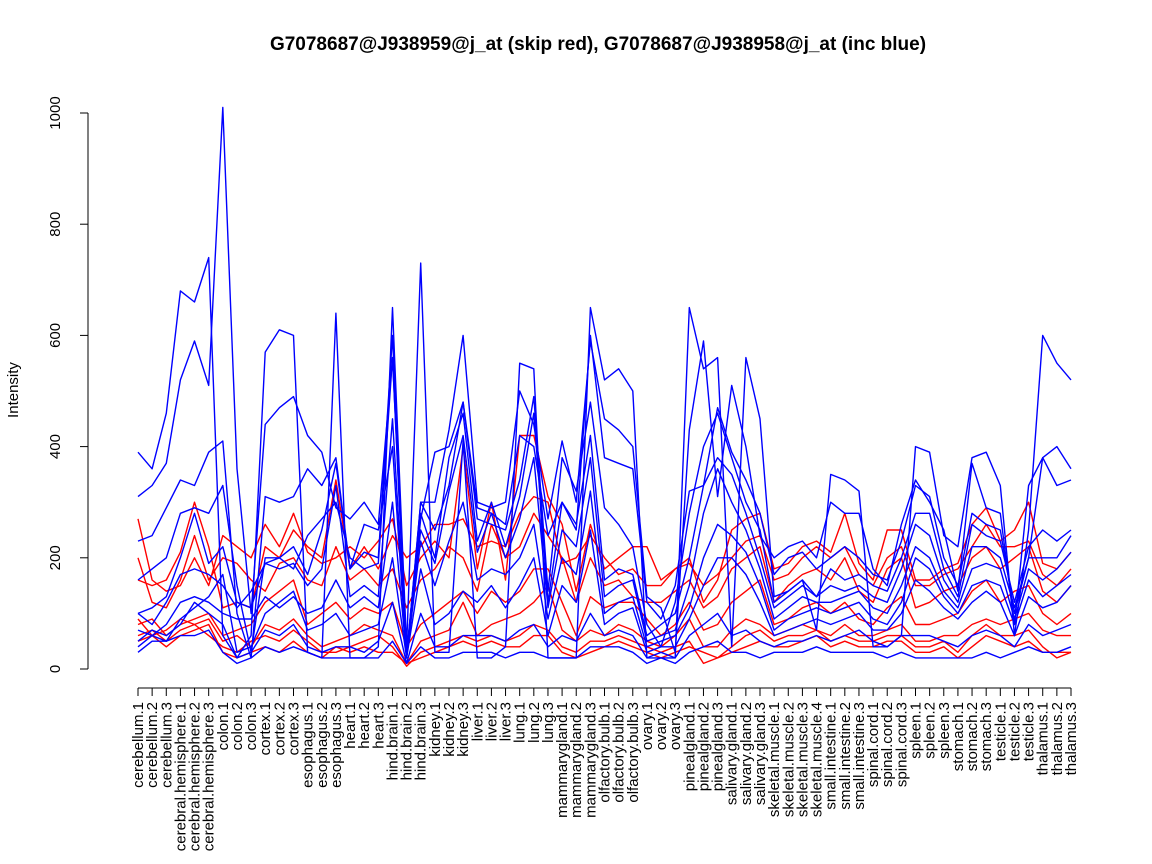 The height and width of the screenshot is (864, 1152). Describe the element at coordinates (55, 224) in the screenshot. I see `y-tick-label: 800` at that location.